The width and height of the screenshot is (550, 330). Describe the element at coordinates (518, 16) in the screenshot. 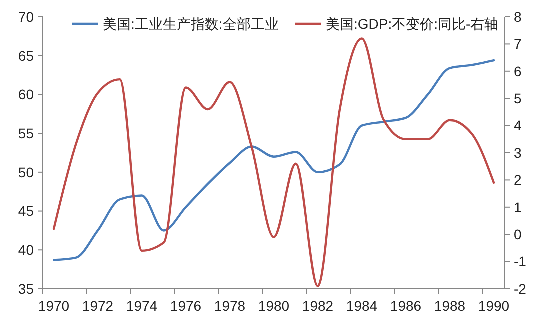

I see `y2-tick-label: 8` at that location.